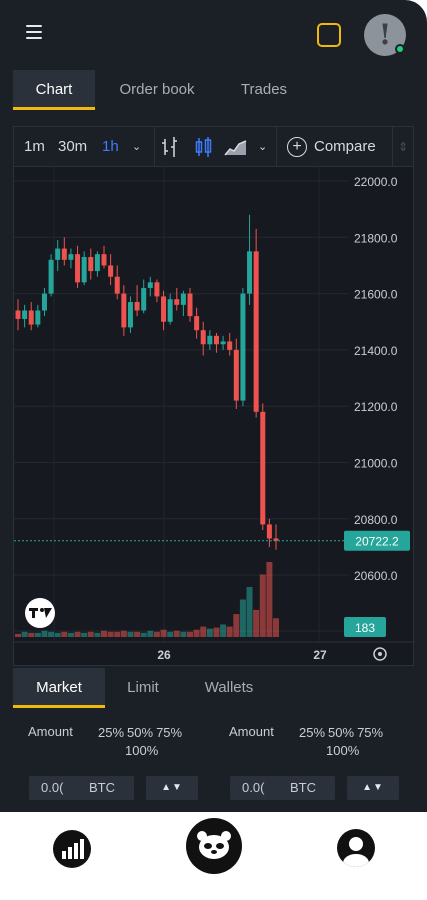 The image size is (427, 900). Describe the element at coordinates (343, 750) in the screenshot. I see `sell-percent-100: 100%` at that location.